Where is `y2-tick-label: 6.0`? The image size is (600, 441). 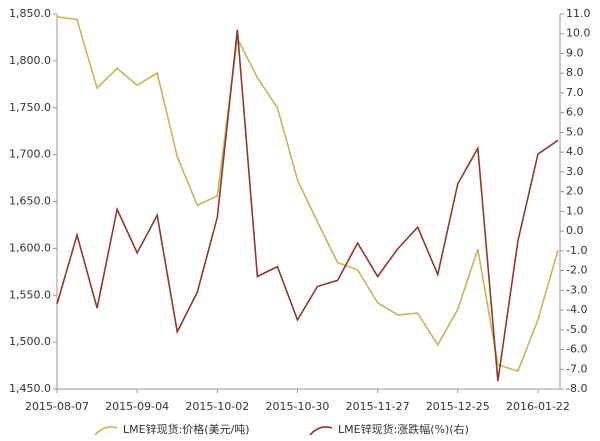 y2-tick-label: 6.0 is located at coordinates (575, 112).